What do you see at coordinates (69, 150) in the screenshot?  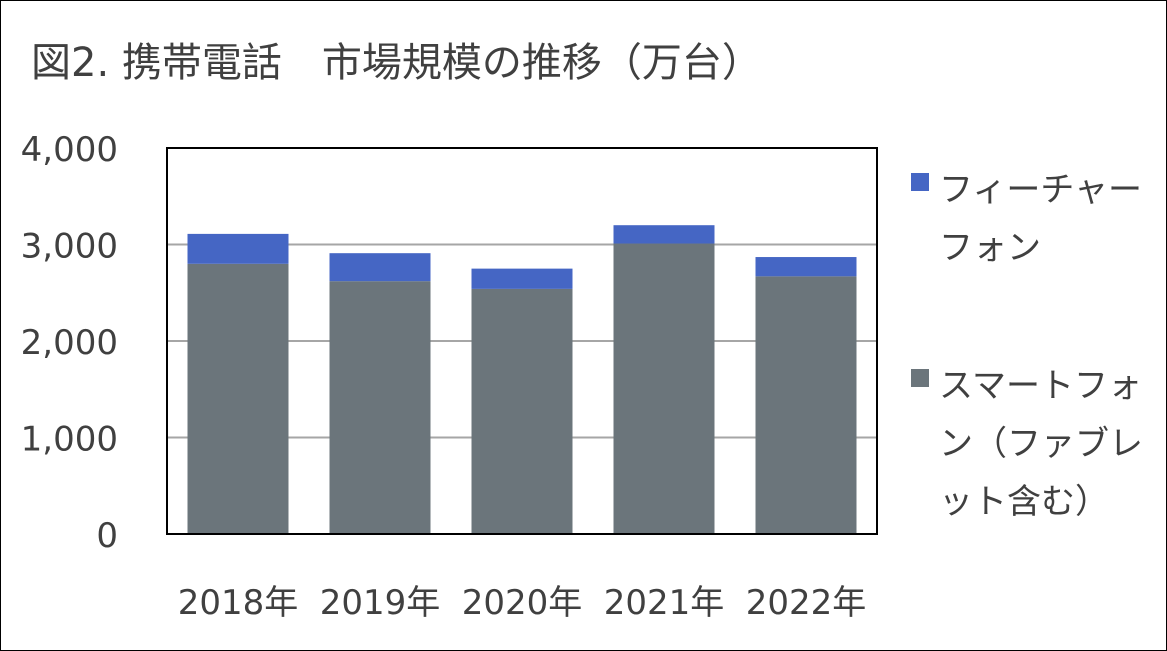 I see `y-tick-label: 4,000` at bounding box center [69, 150].